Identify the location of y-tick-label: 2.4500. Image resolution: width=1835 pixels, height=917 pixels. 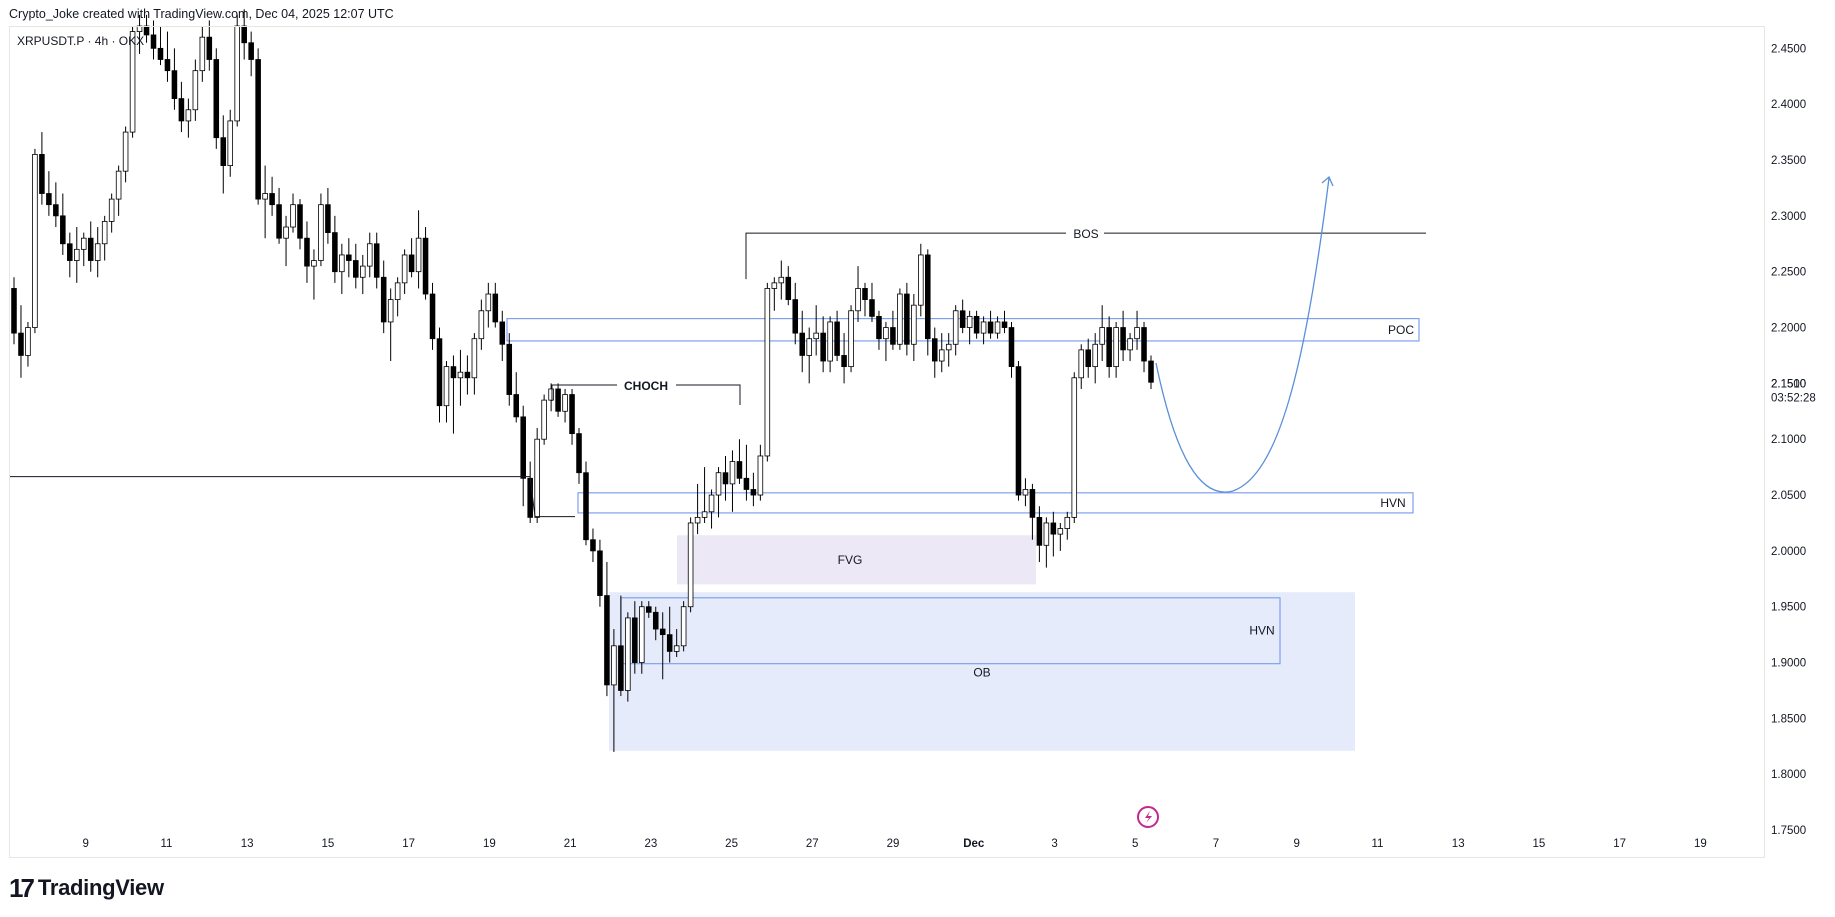
(1788, 49).